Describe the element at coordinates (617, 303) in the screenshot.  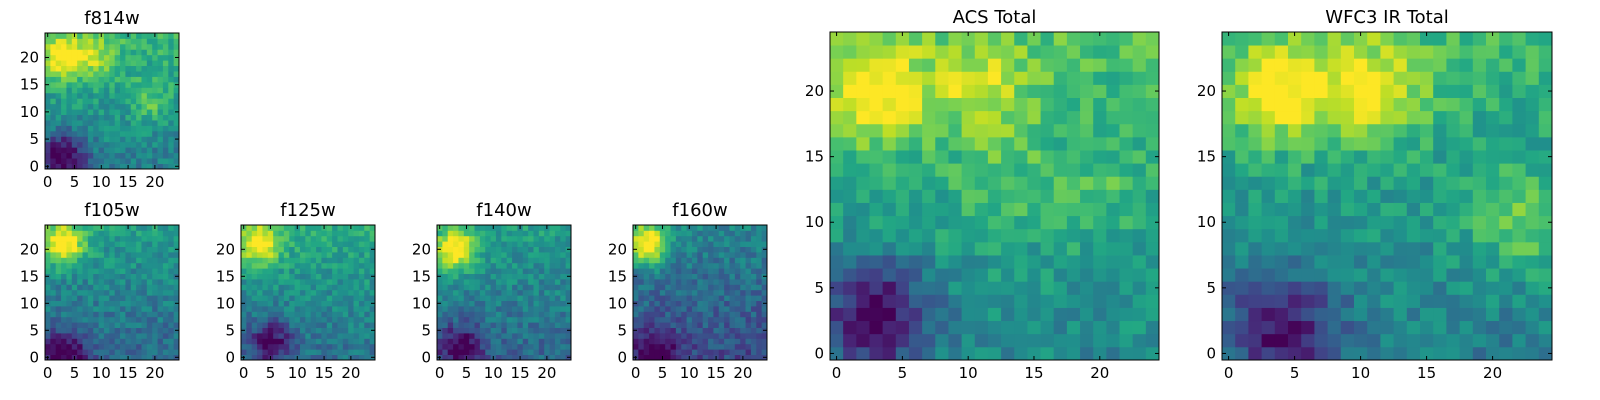
I see `y-tick-label: 10` at that location.